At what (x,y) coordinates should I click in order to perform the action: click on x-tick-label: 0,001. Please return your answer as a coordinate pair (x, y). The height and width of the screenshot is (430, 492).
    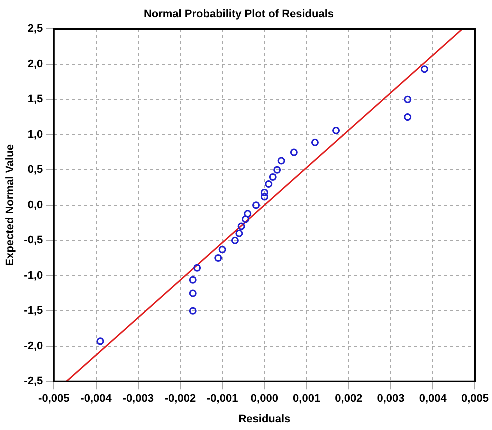
    Looking at the image, I should click on (307, 399).